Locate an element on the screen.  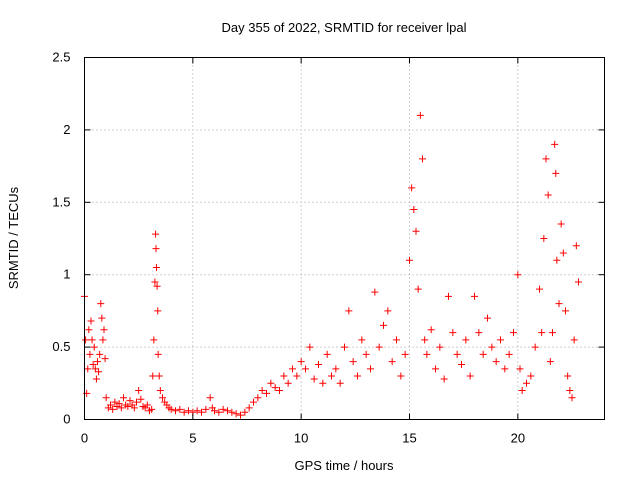
y-tick-label: 2 is located at coordinates (66, 129).